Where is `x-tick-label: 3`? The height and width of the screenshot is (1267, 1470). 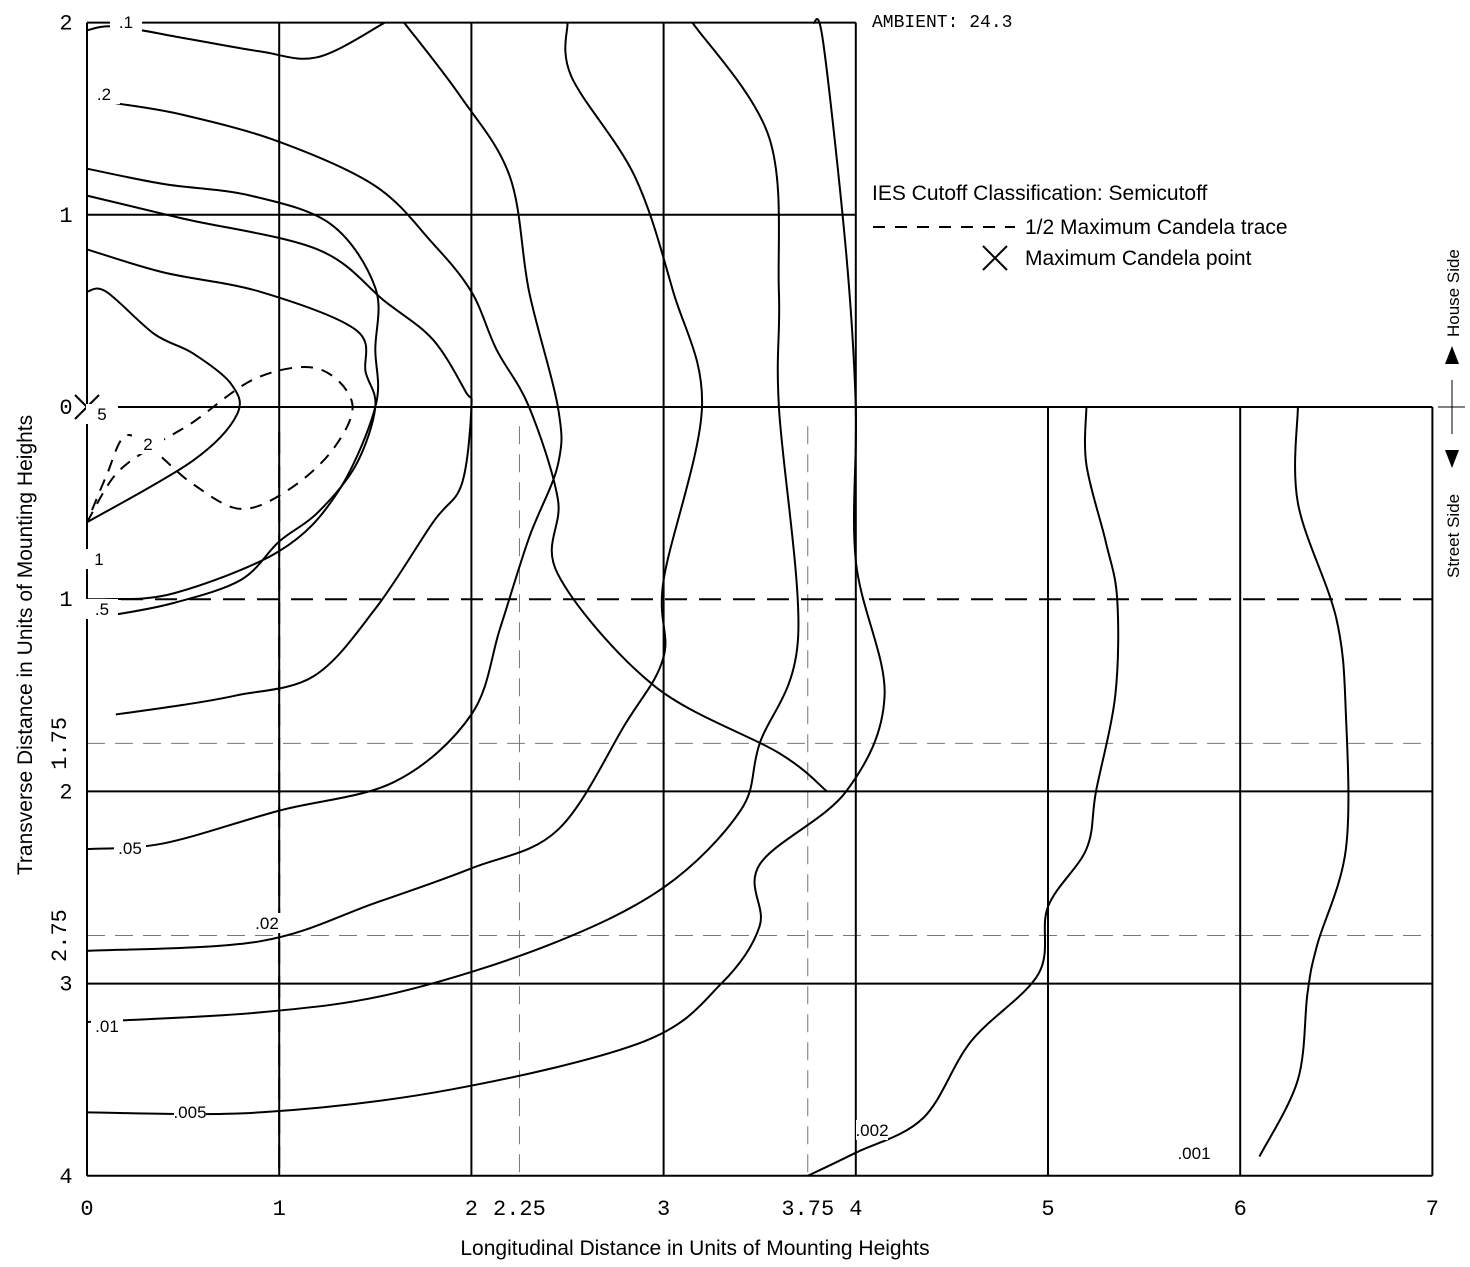 x-tick-label: 3 is located at coordinates (663, 1209).